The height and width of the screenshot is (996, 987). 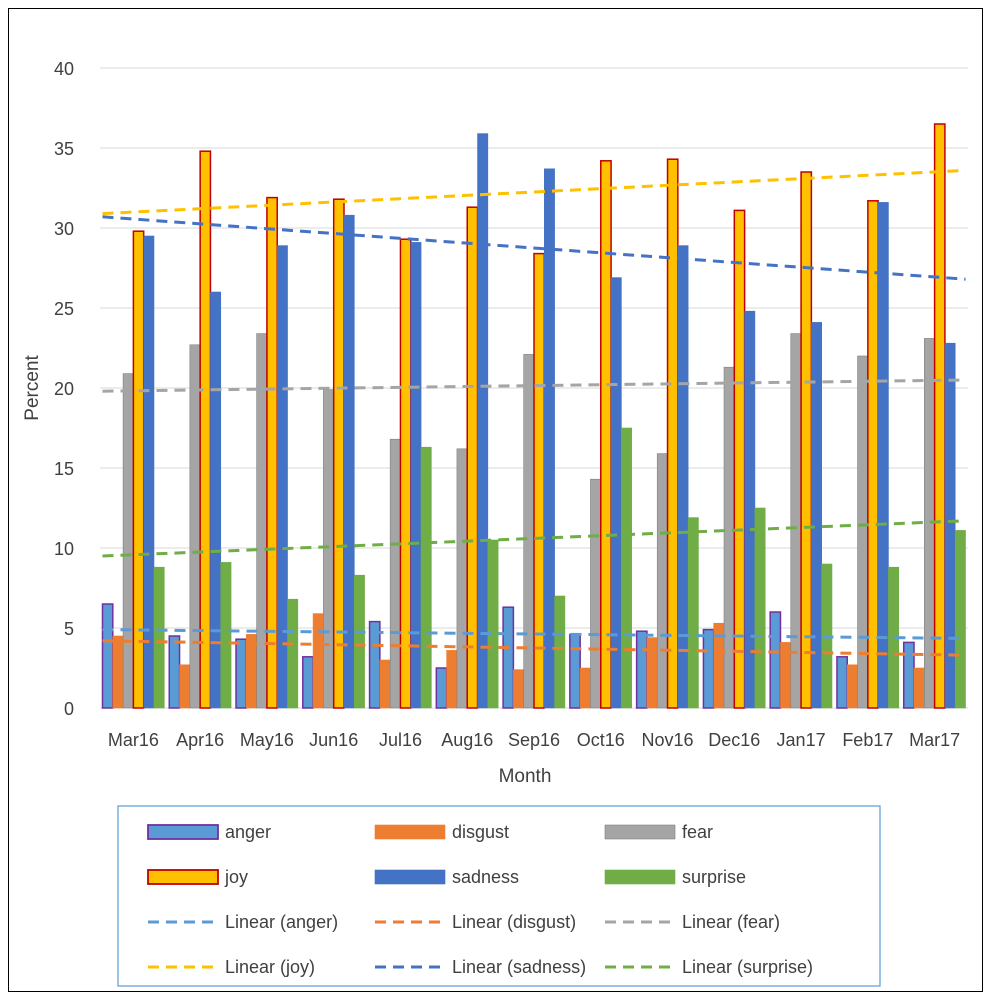 I want to click on x-tick-label: Sep16, so click(x=534, y=740).